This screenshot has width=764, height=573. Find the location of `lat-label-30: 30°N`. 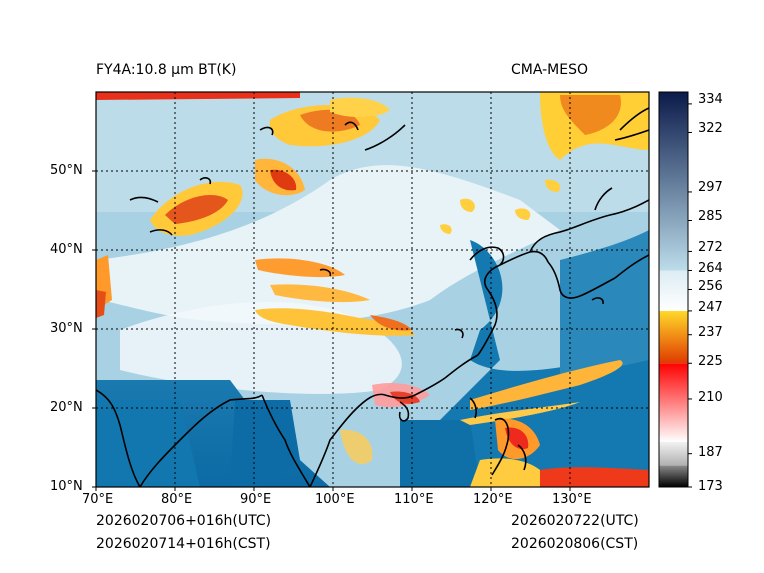

lat-label-30: 30°N is located at coordinates (66, 328).